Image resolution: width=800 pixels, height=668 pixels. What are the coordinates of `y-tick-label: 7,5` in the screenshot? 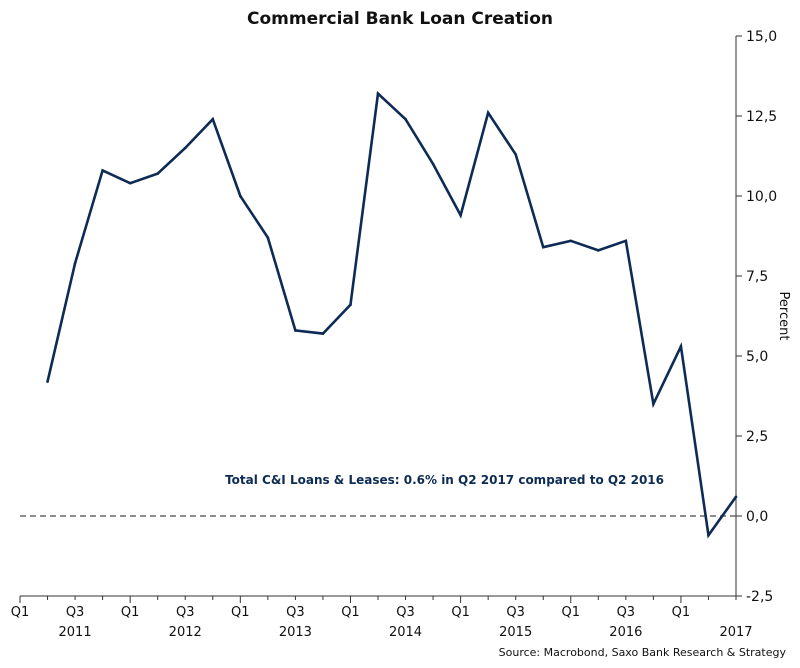 It's located at (757, 277).